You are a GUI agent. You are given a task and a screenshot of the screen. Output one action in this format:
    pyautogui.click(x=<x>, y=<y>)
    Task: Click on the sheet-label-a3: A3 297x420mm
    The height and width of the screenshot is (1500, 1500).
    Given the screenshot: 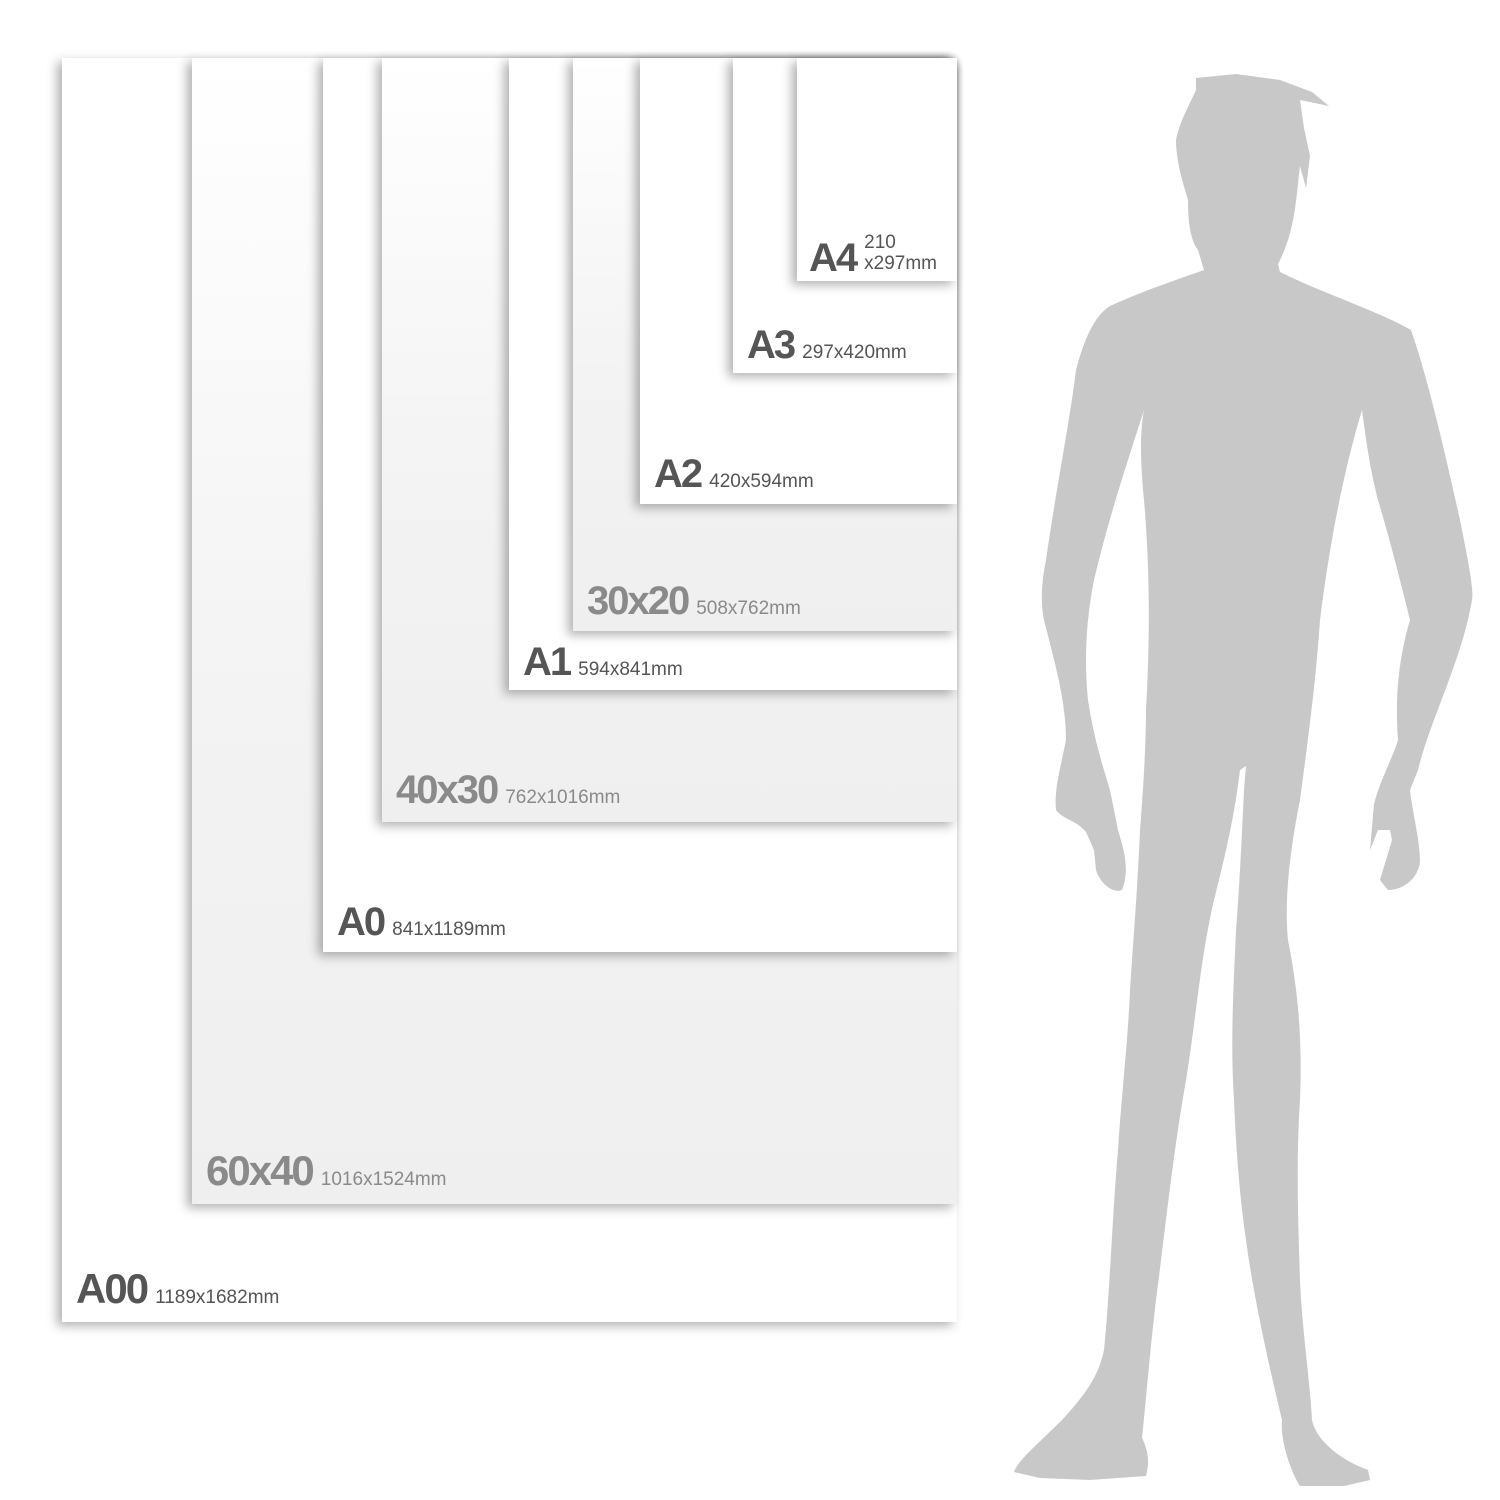 What is the action you would take?
    pyautogui.click(x=827, y=345)
    